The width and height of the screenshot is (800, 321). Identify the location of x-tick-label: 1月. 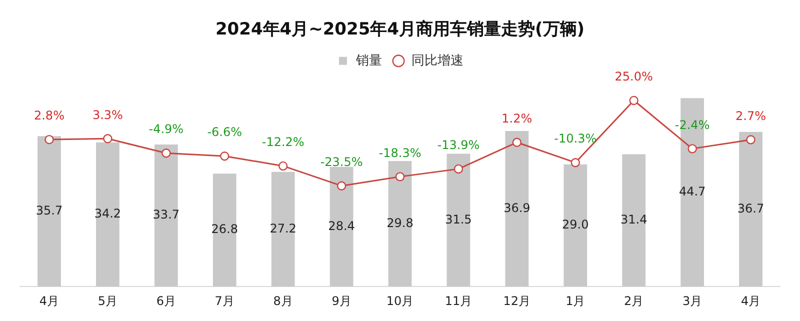
(576, 301).